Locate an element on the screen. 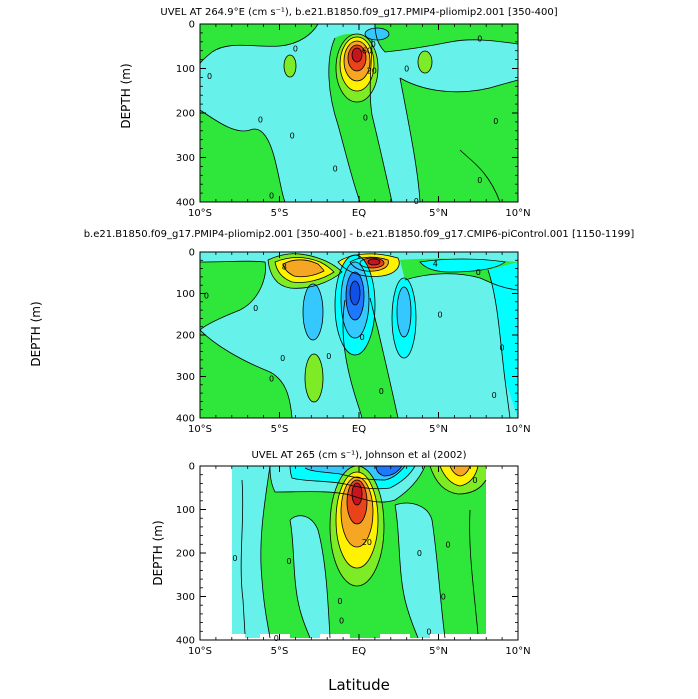 The width and height of the screenshot is (698, 699). contour-label: 8 is located at coordinates (284, 267).